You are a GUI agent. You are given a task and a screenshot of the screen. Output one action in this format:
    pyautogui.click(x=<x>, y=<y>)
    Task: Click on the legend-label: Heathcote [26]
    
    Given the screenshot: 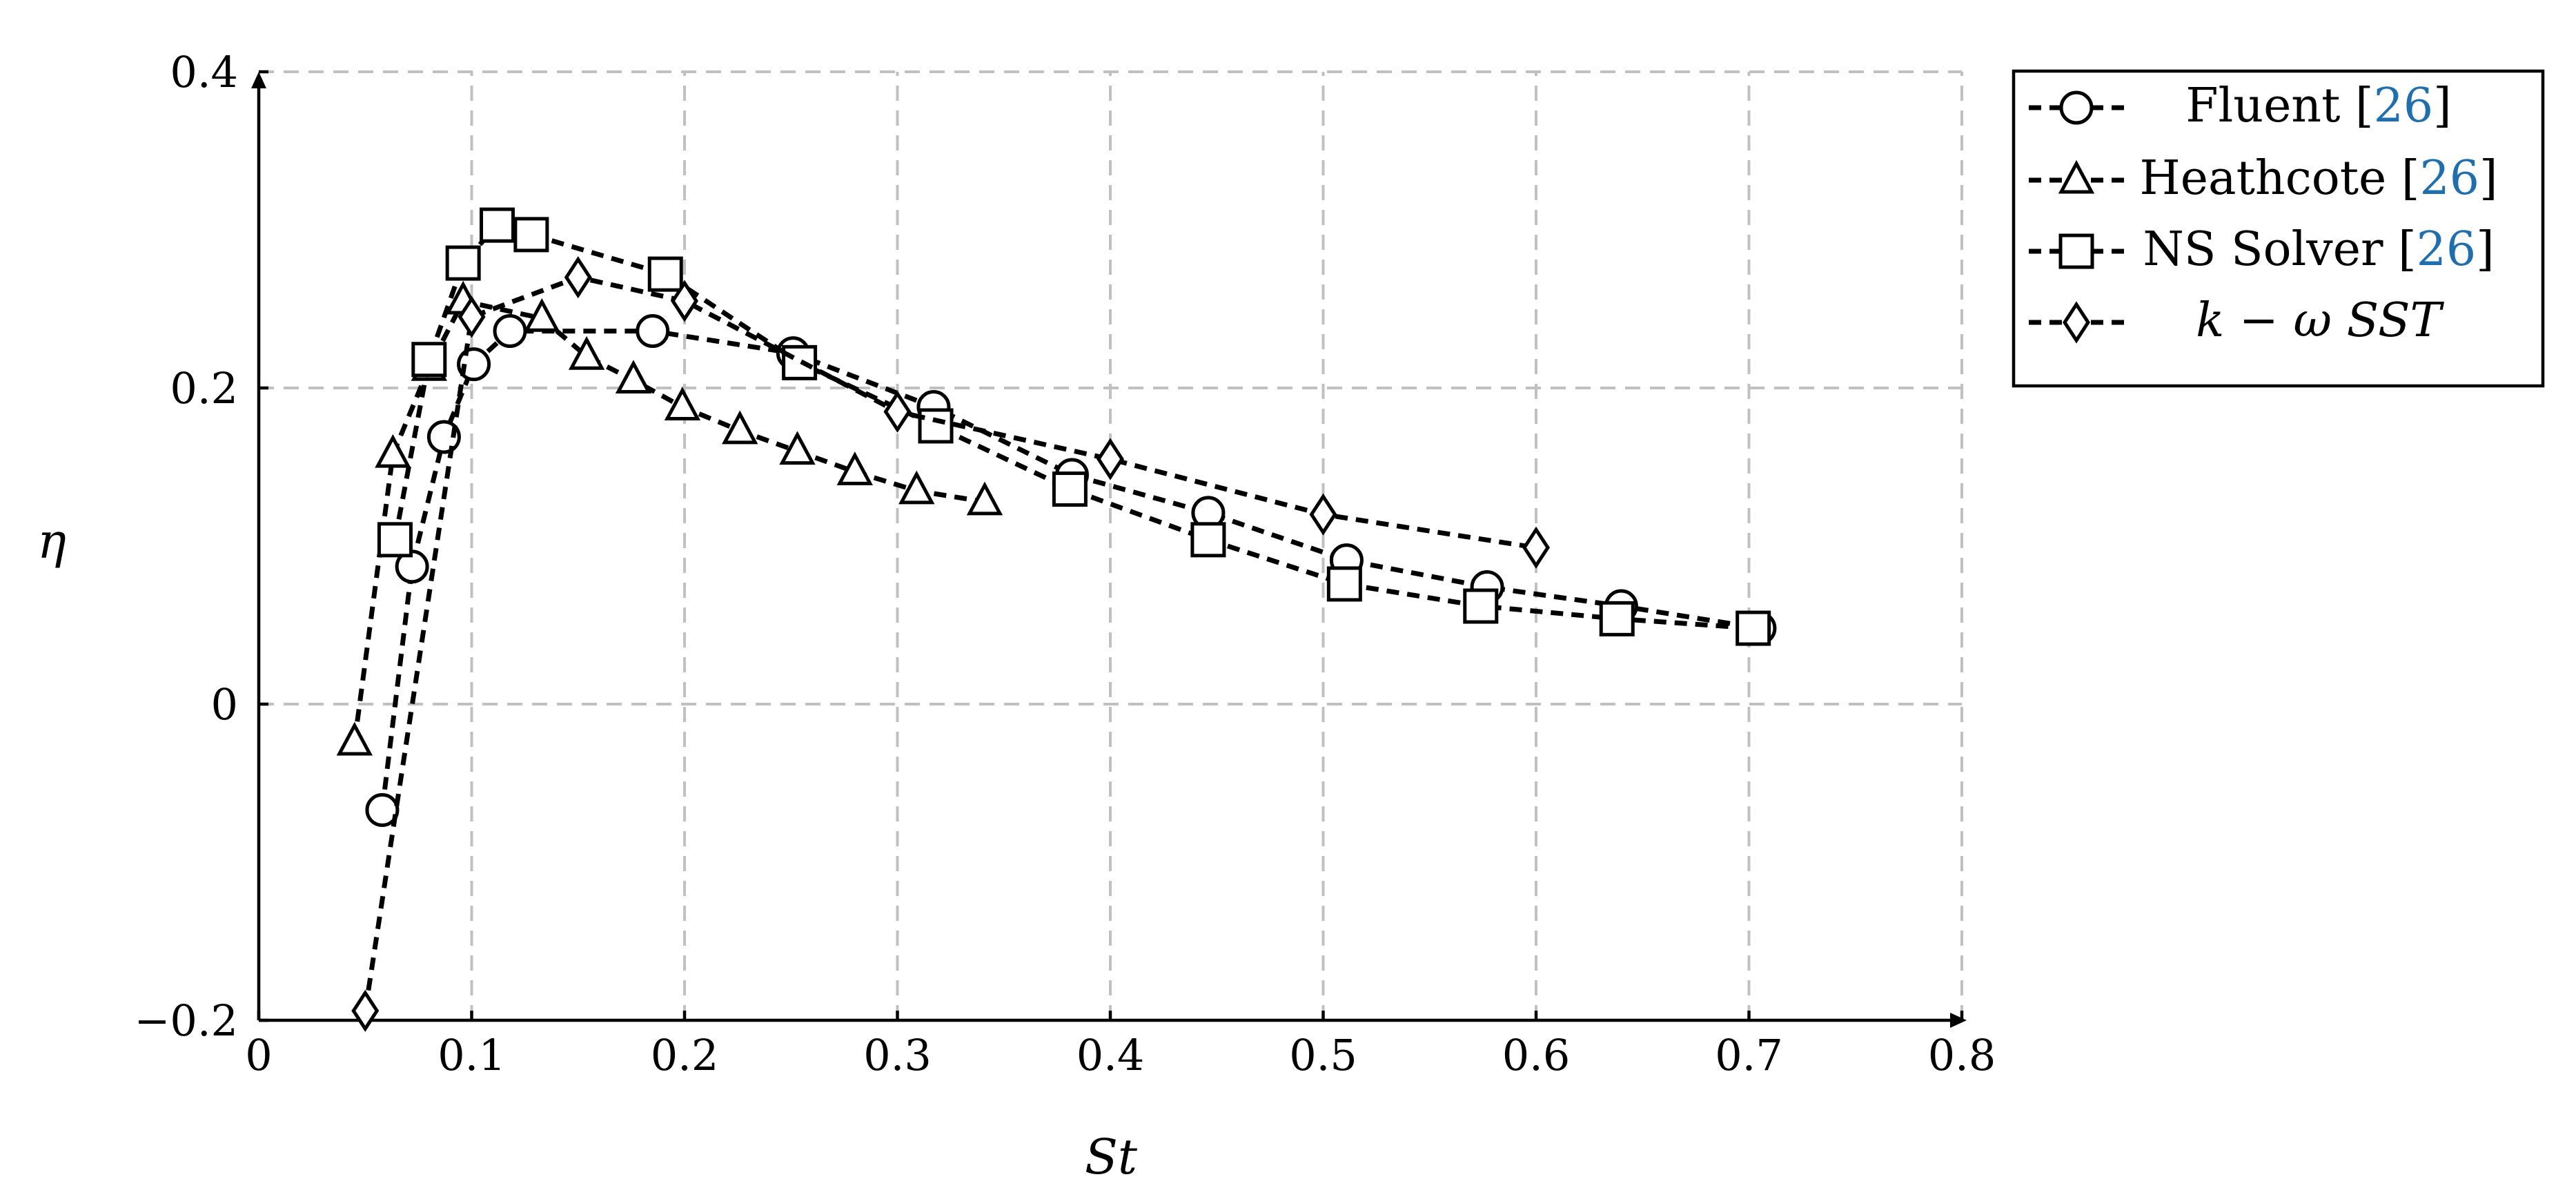 What is the action you would take?
    pyautogui.click(x=2318, y=178)
    